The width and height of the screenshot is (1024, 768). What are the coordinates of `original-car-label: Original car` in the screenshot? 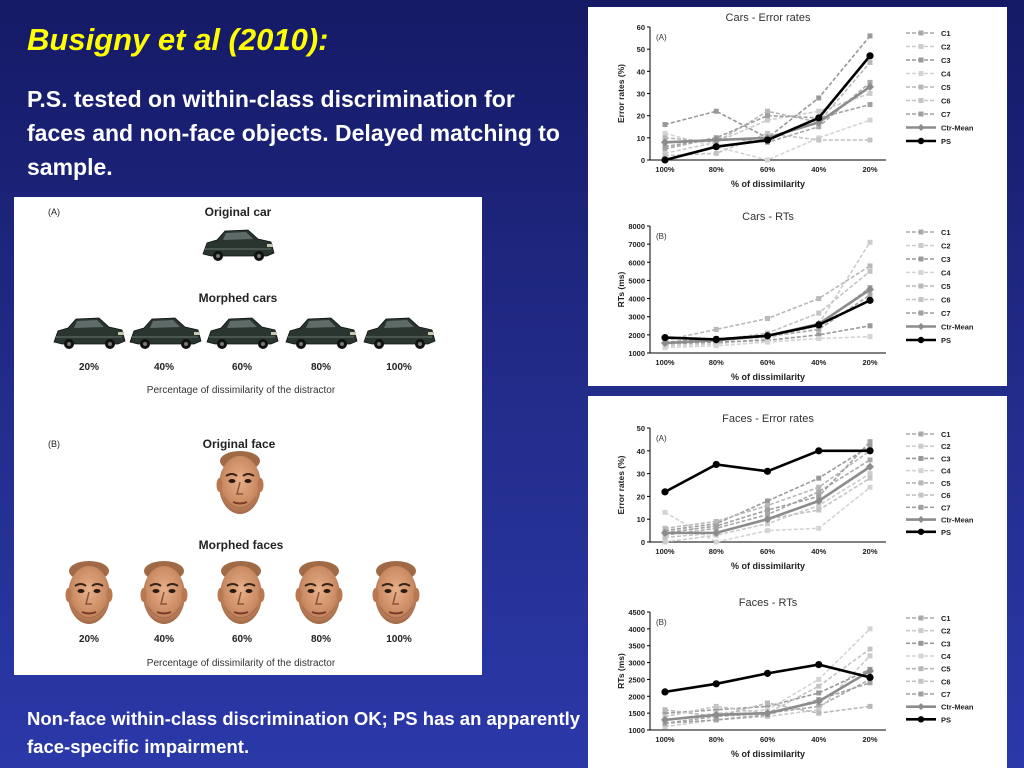 It's located at (238, 212).